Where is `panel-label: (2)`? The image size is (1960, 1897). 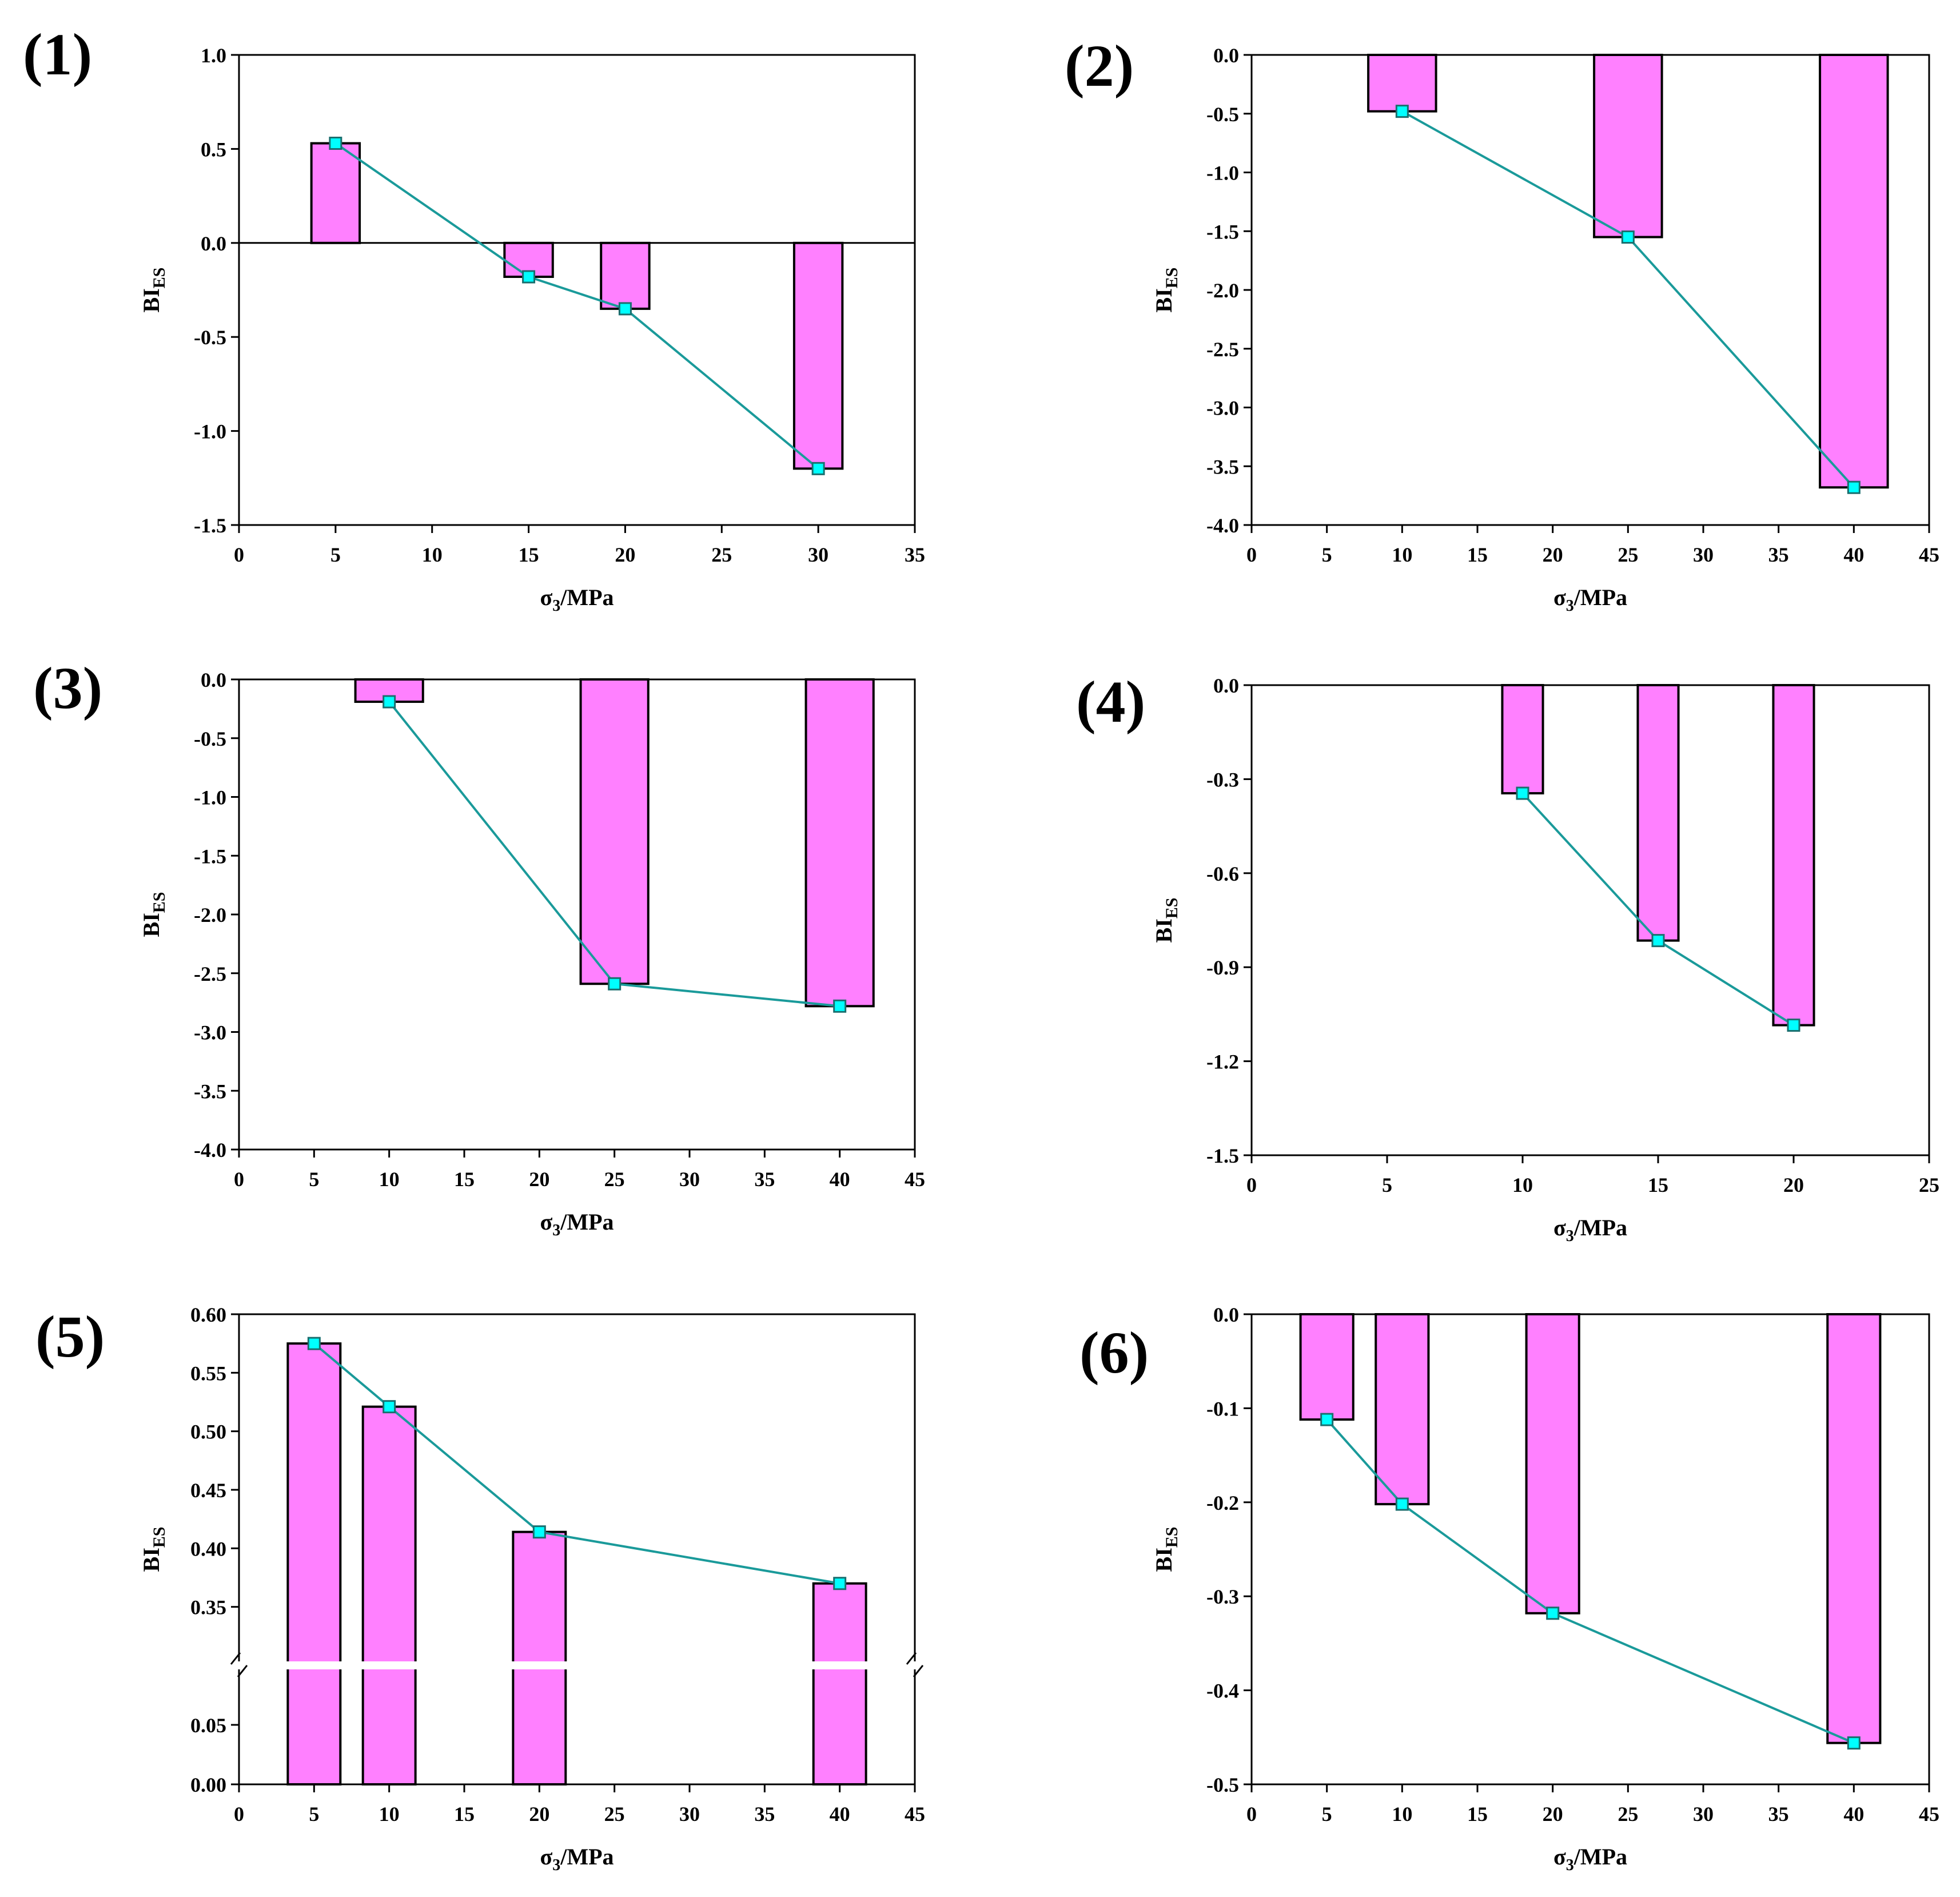 panel-label: (2) is located at coordinates (1099, 66).